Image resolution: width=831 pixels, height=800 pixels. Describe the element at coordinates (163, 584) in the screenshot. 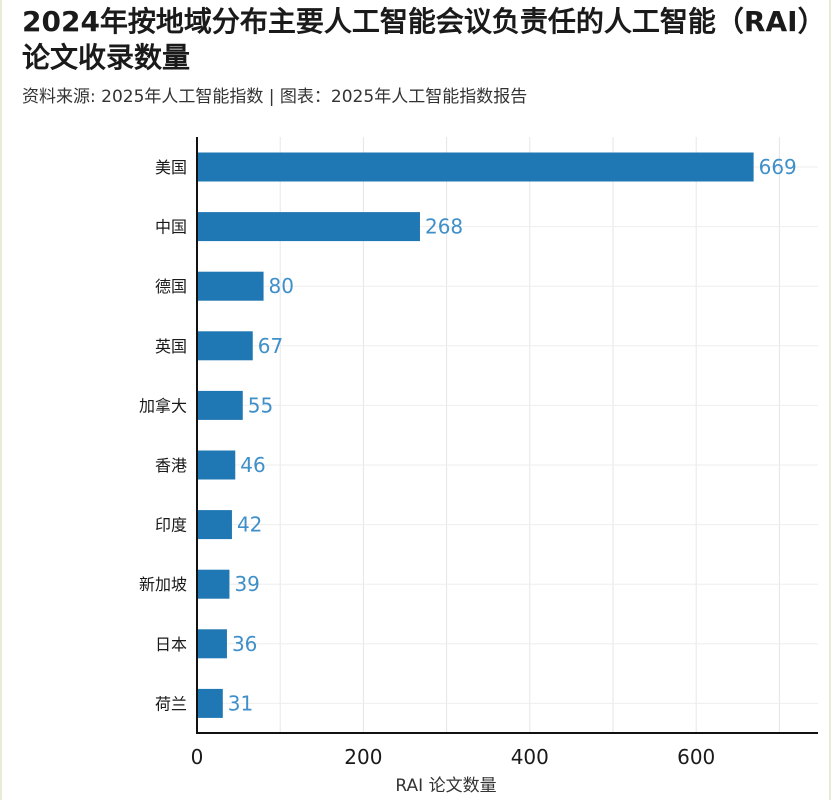

I see `category-label: 新加坡` at that location.